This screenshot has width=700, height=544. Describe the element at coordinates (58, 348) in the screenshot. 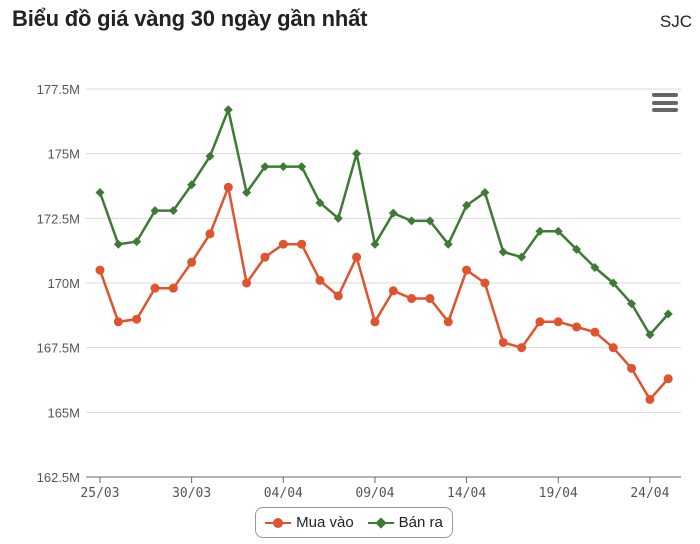

I see `y-tick-label: 167.5M` at that location.